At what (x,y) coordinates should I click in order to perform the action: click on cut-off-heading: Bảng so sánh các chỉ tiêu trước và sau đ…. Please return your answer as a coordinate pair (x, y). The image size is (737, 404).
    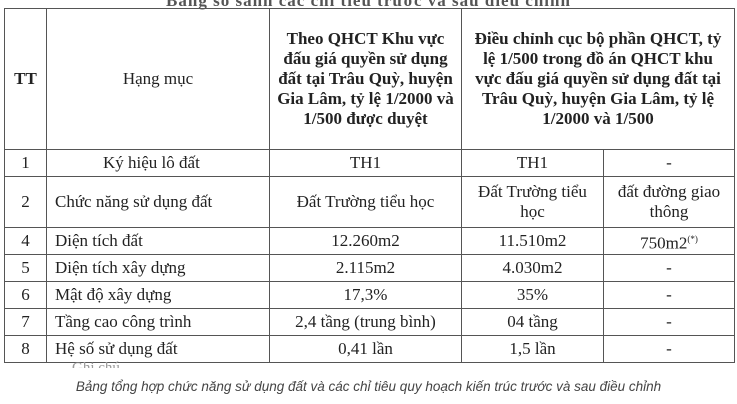
    Looking at the image, I should click on (368, 5).